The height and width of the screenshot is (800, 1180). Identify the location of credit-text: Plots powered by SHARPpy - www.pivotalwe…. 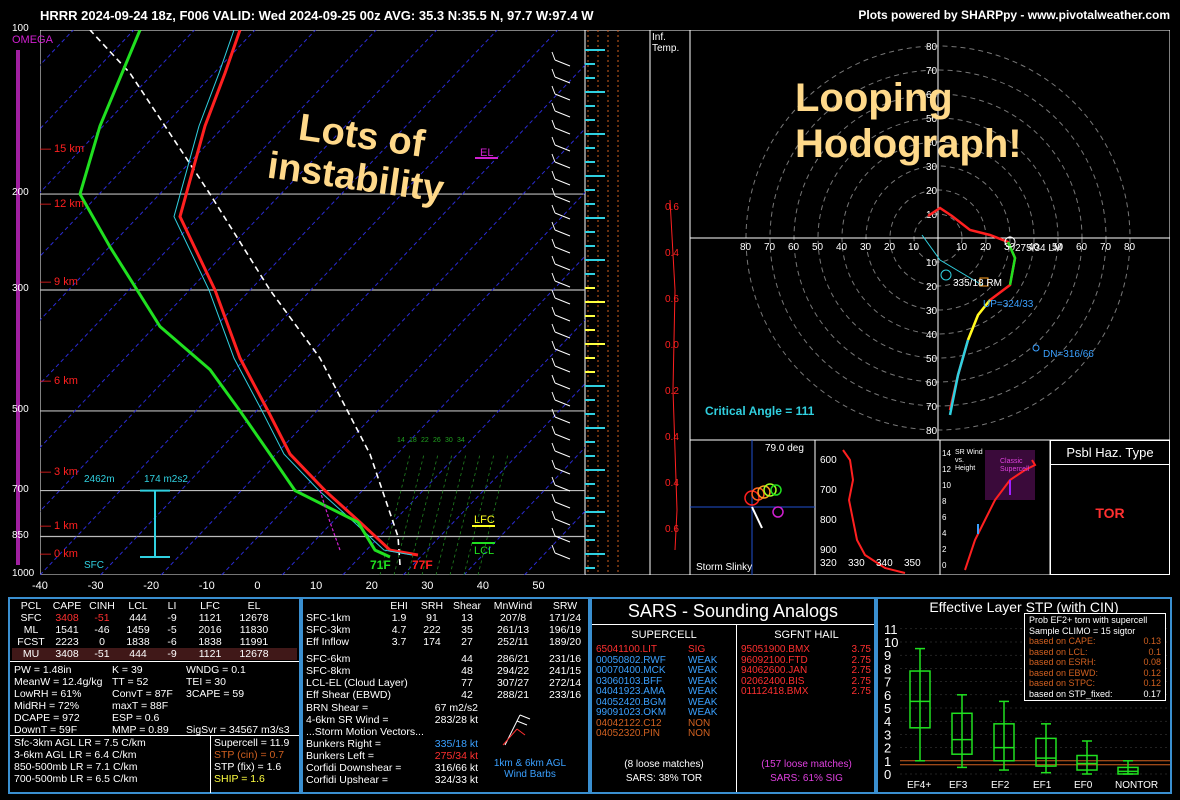
(1014, 15).